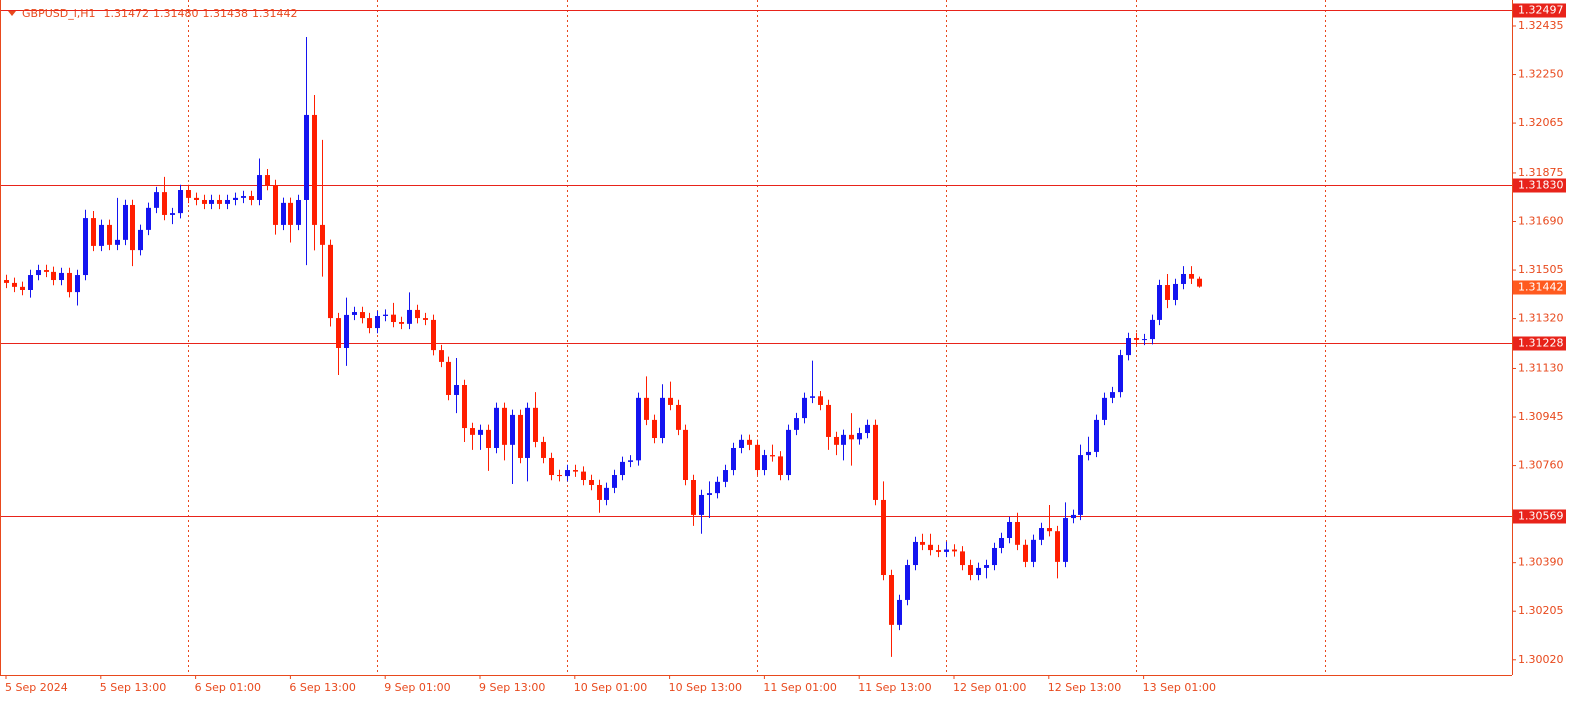 The height and width of the screenshot is (709, 1586). Describe the element at coordinates (59, 13) in the screenshot. I see `symbol: GBPUSD_i,H1` at that location.